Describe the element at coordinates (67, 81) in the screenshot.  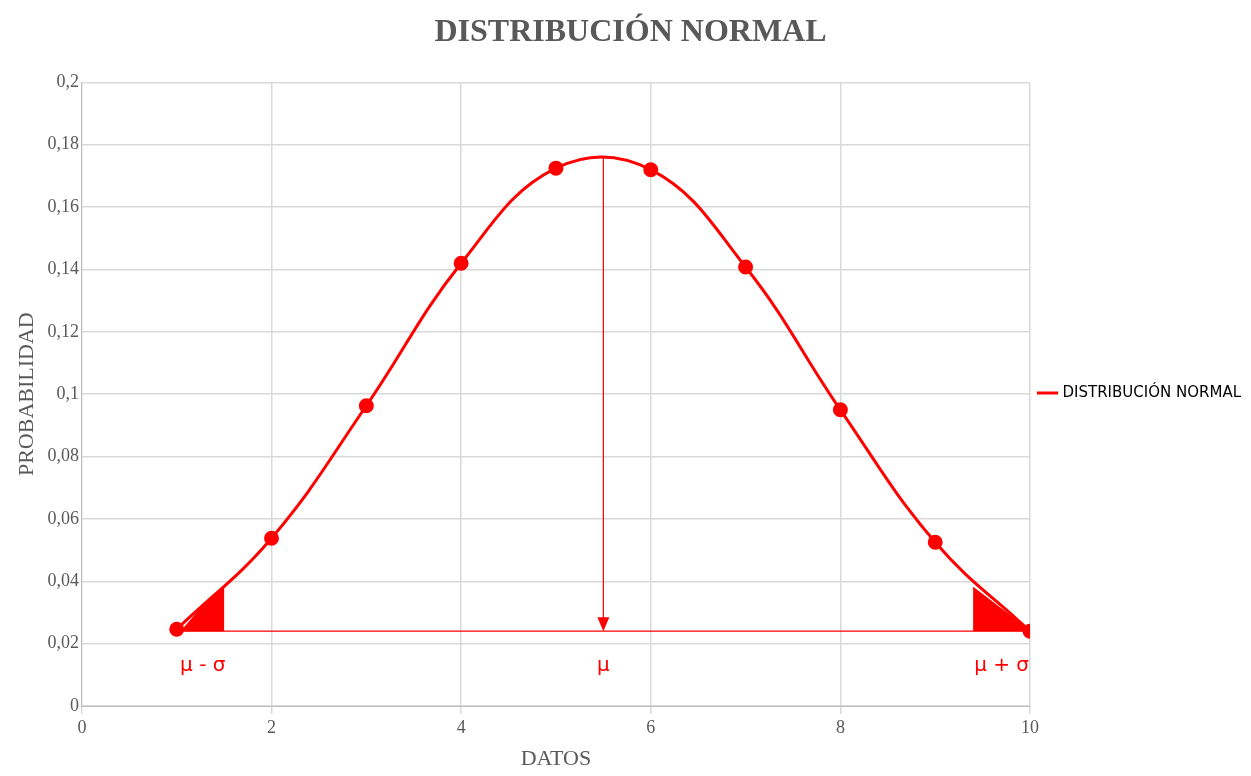
I see `y-tick-label: 0,2` at that location.